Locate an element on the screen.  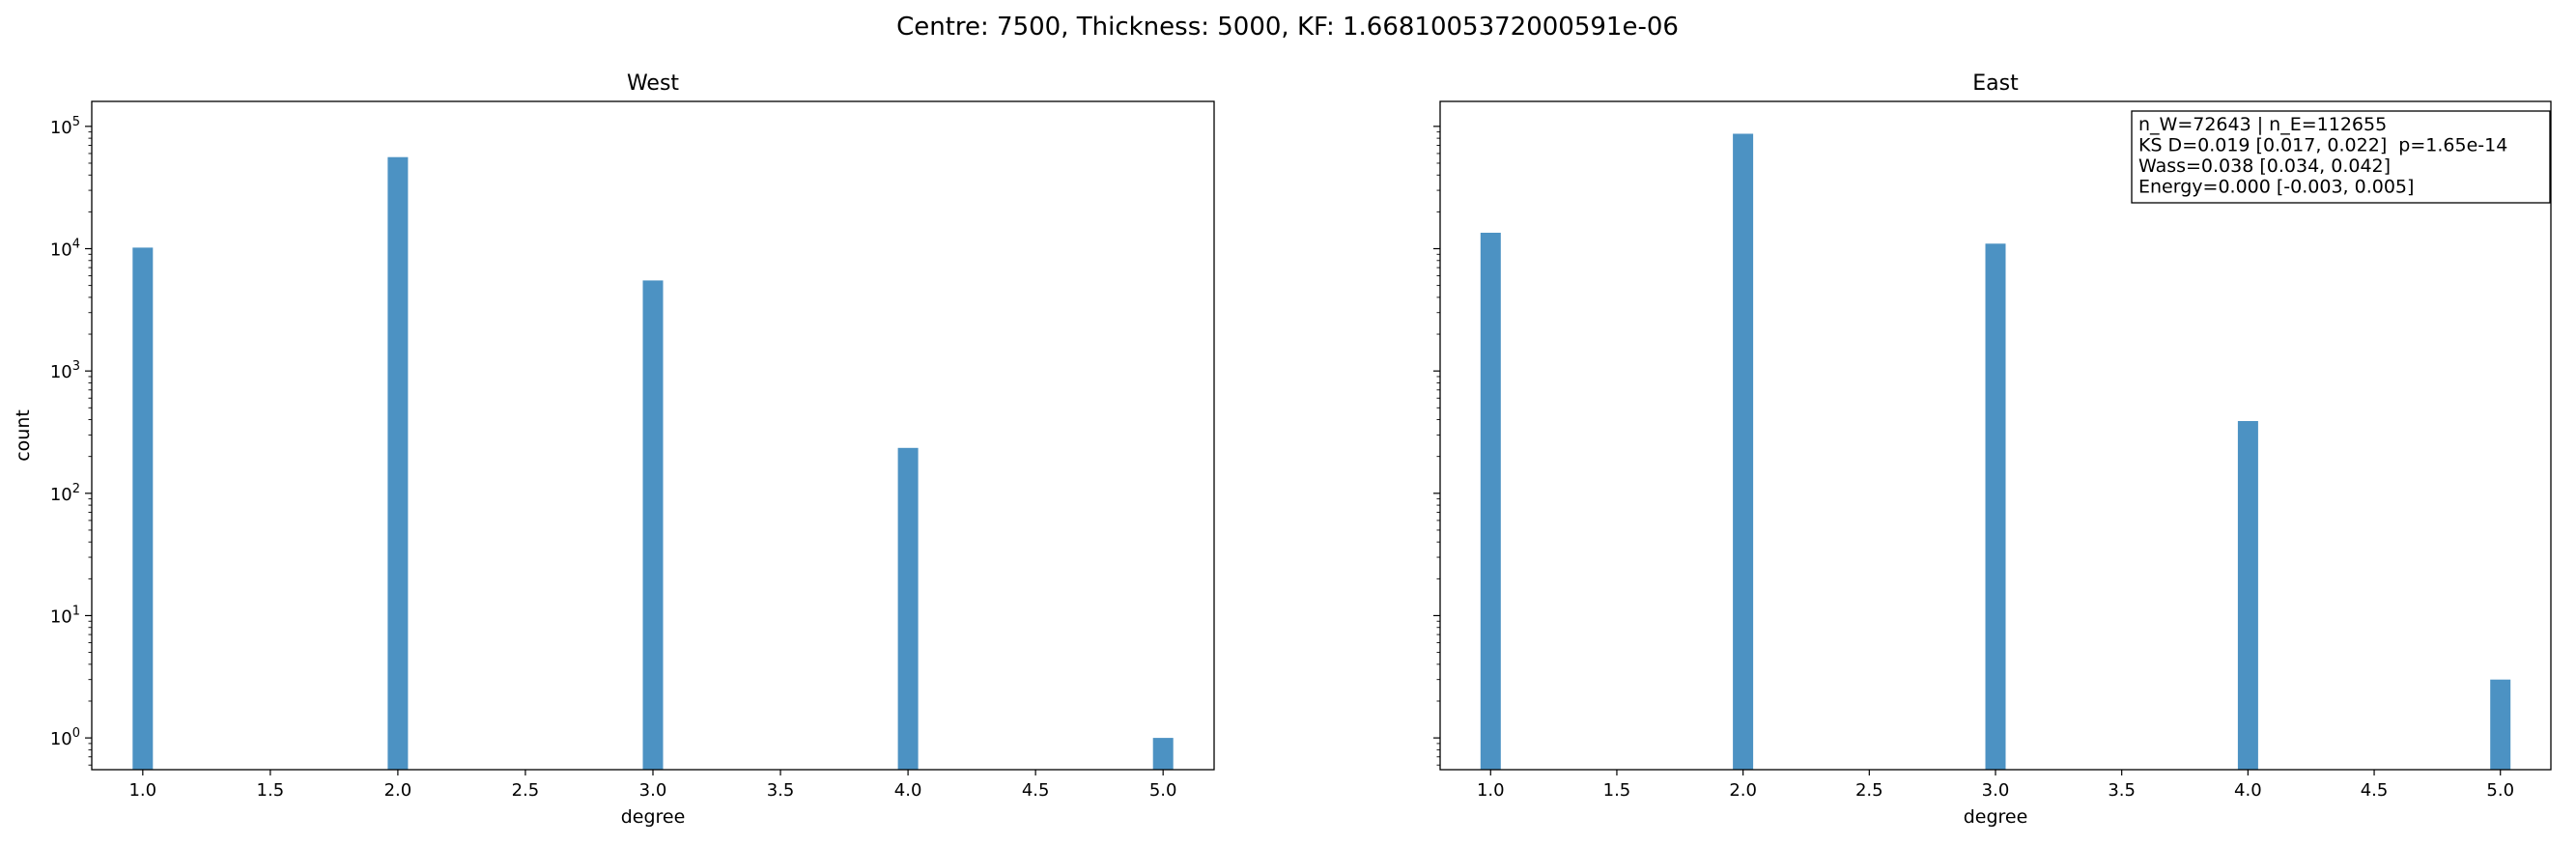
stats-line: Energy=0.000 [-0.003, 0.005] is located at coordinates (2276, 187).